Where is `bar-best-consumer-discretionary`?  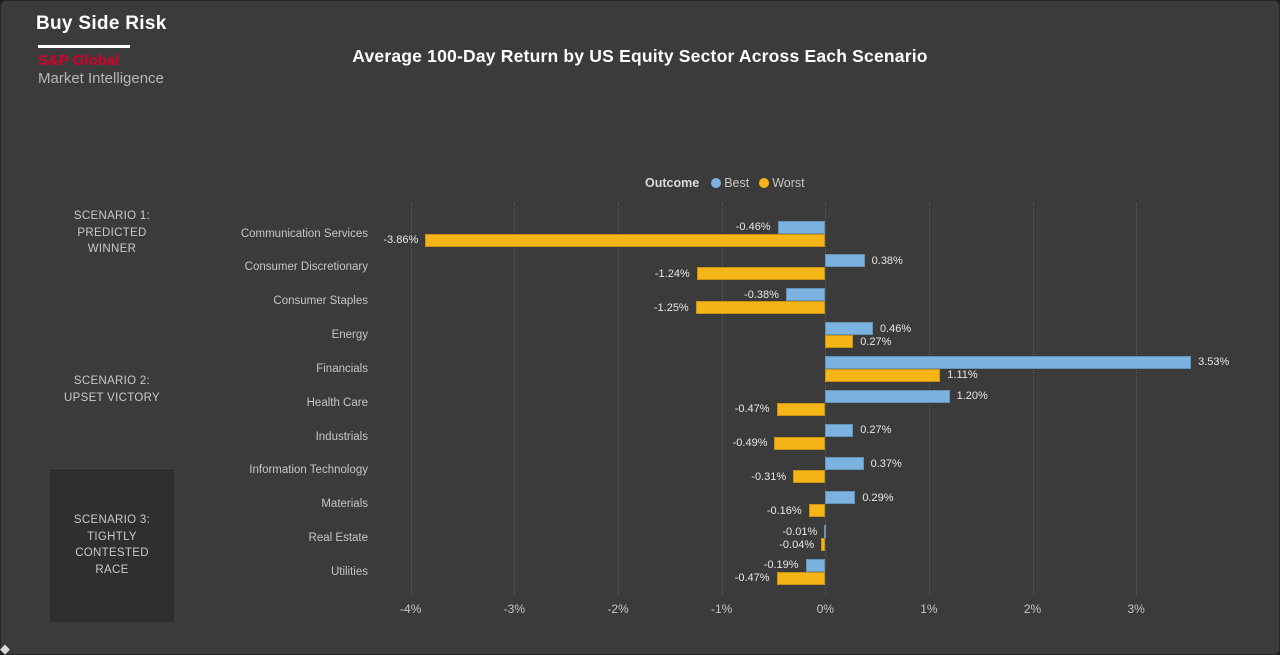 bar-best-consumer-discretionary is located at coordinates (845, 261).